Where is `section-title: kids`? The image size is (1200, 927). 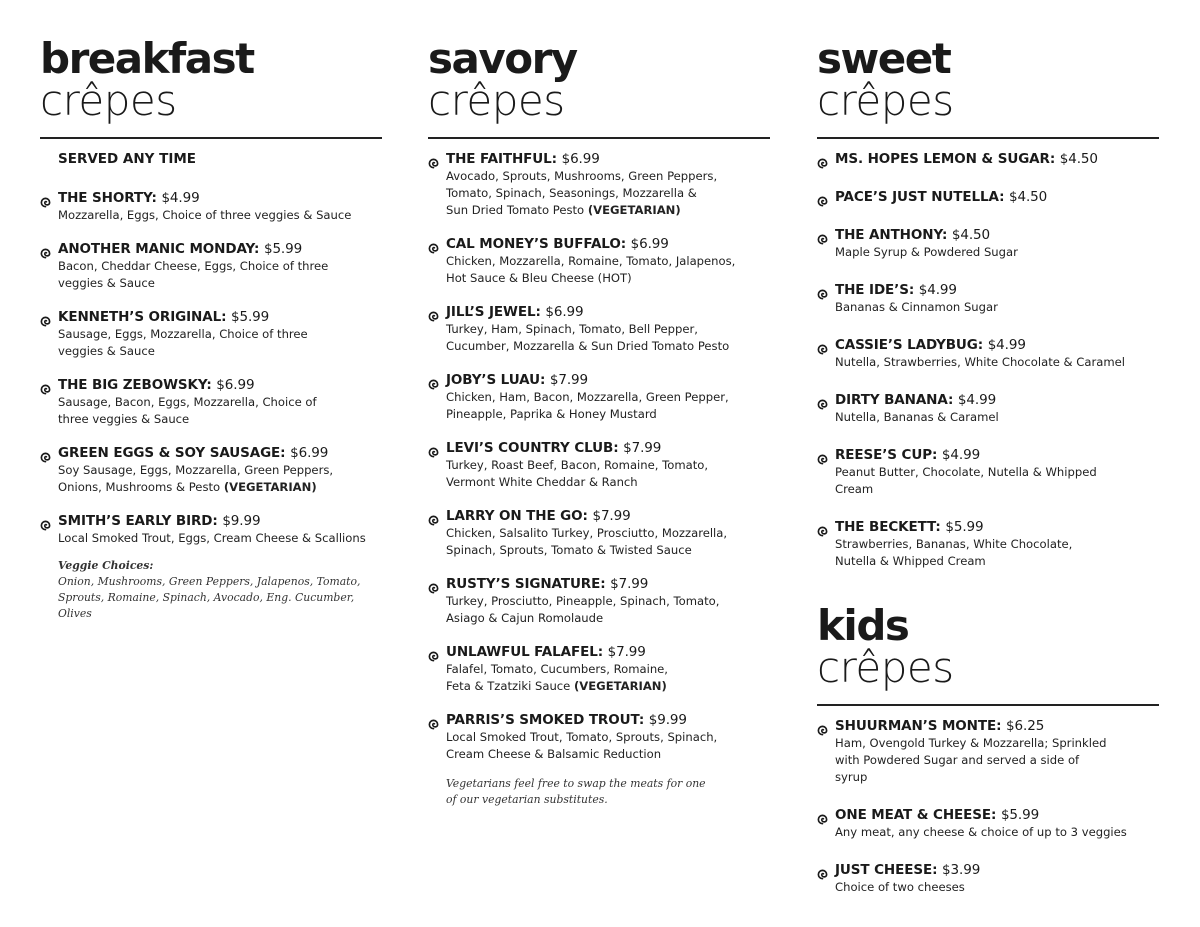
section-title: kids is located at coordinates (863, 625).